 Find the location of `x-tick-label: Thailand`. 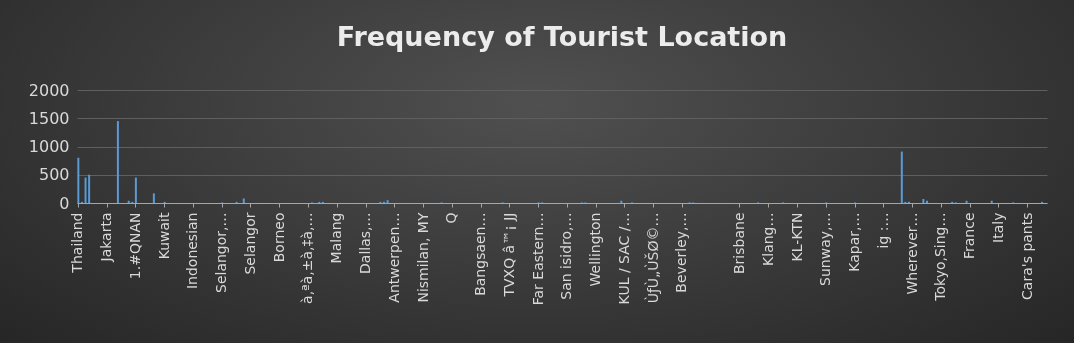

x-tick-label: Thailand is located at coordinates (77, 243).